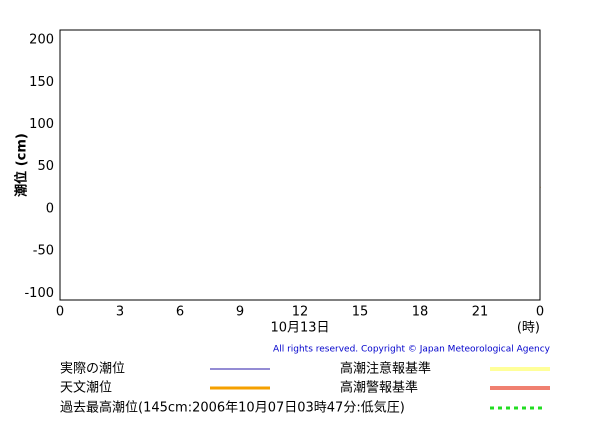  What do you see at coordinates (240, 312) in the screenshot?
I see `x-tick-label: 9` at bounding box center [240, 312].